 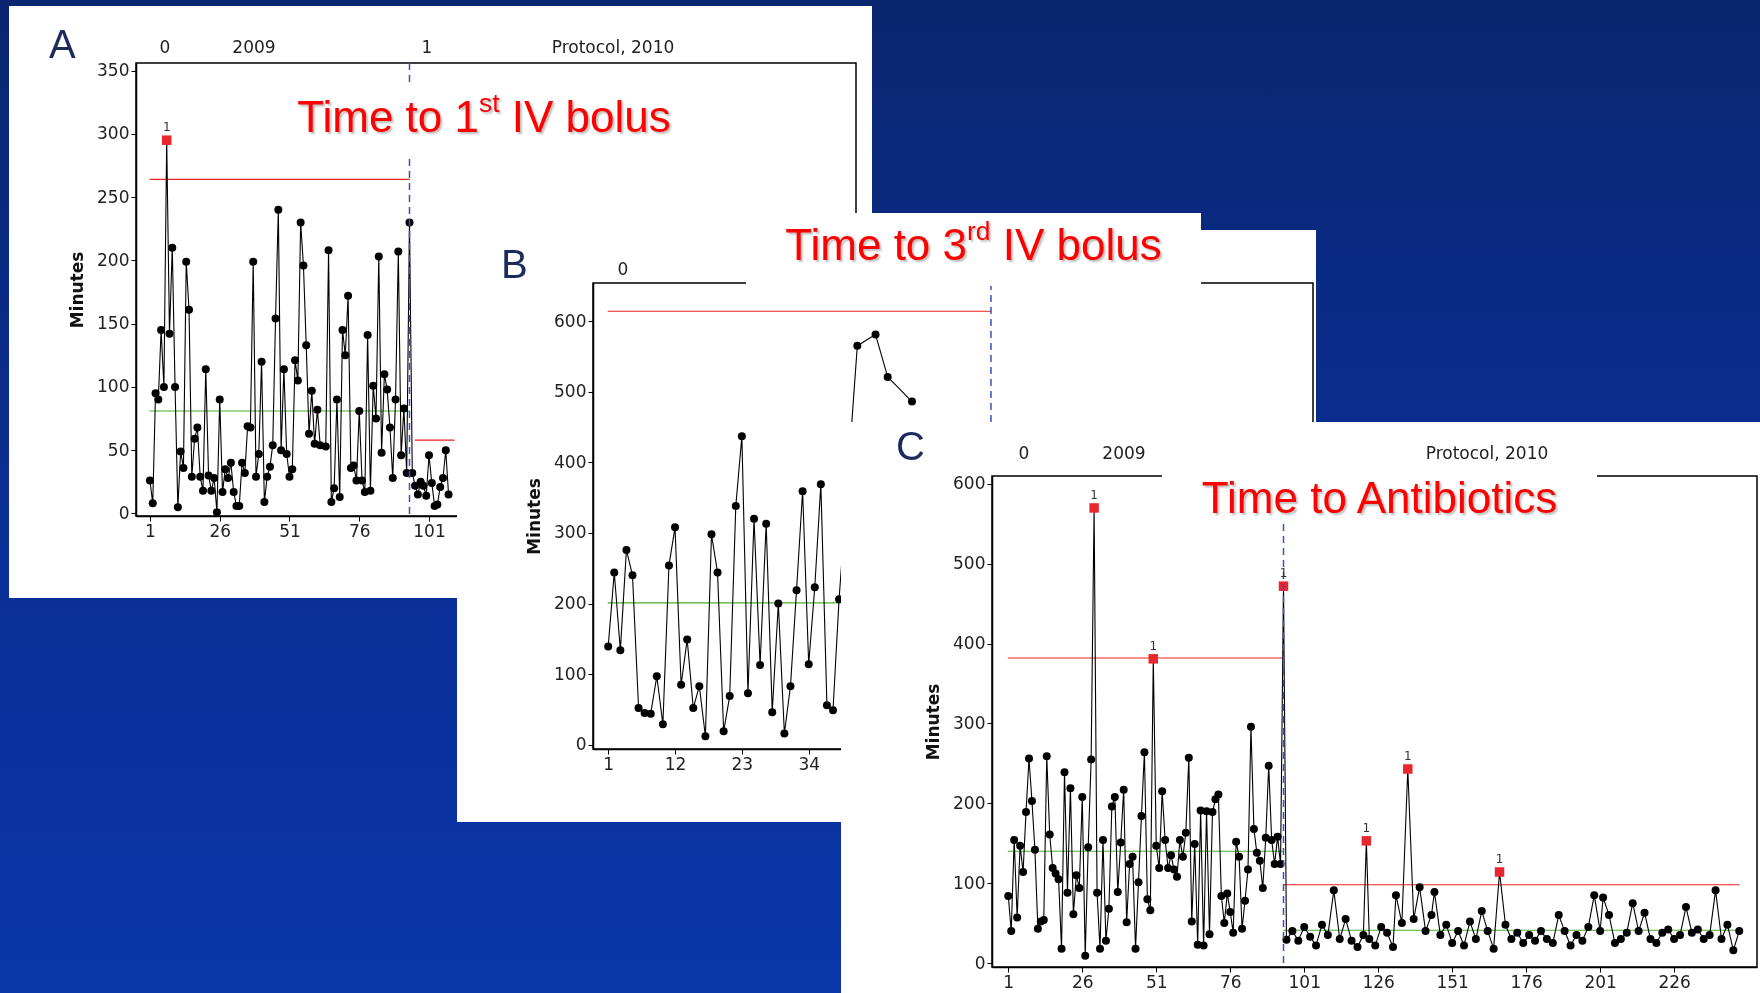 What do you see at coordinates (742, 763) in the screenshot?
I see `x-tick-label: 23` at bounding box center [742, 763].